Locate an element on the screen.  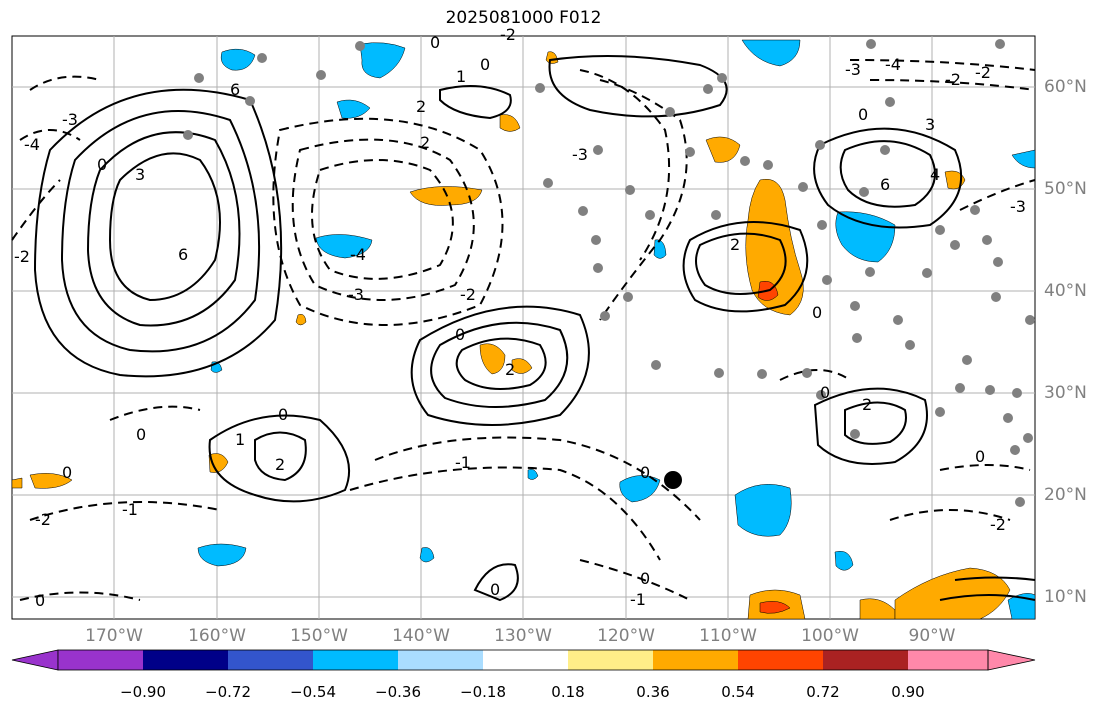
lat-label: 30°N is located at coordinates (1065, 393).